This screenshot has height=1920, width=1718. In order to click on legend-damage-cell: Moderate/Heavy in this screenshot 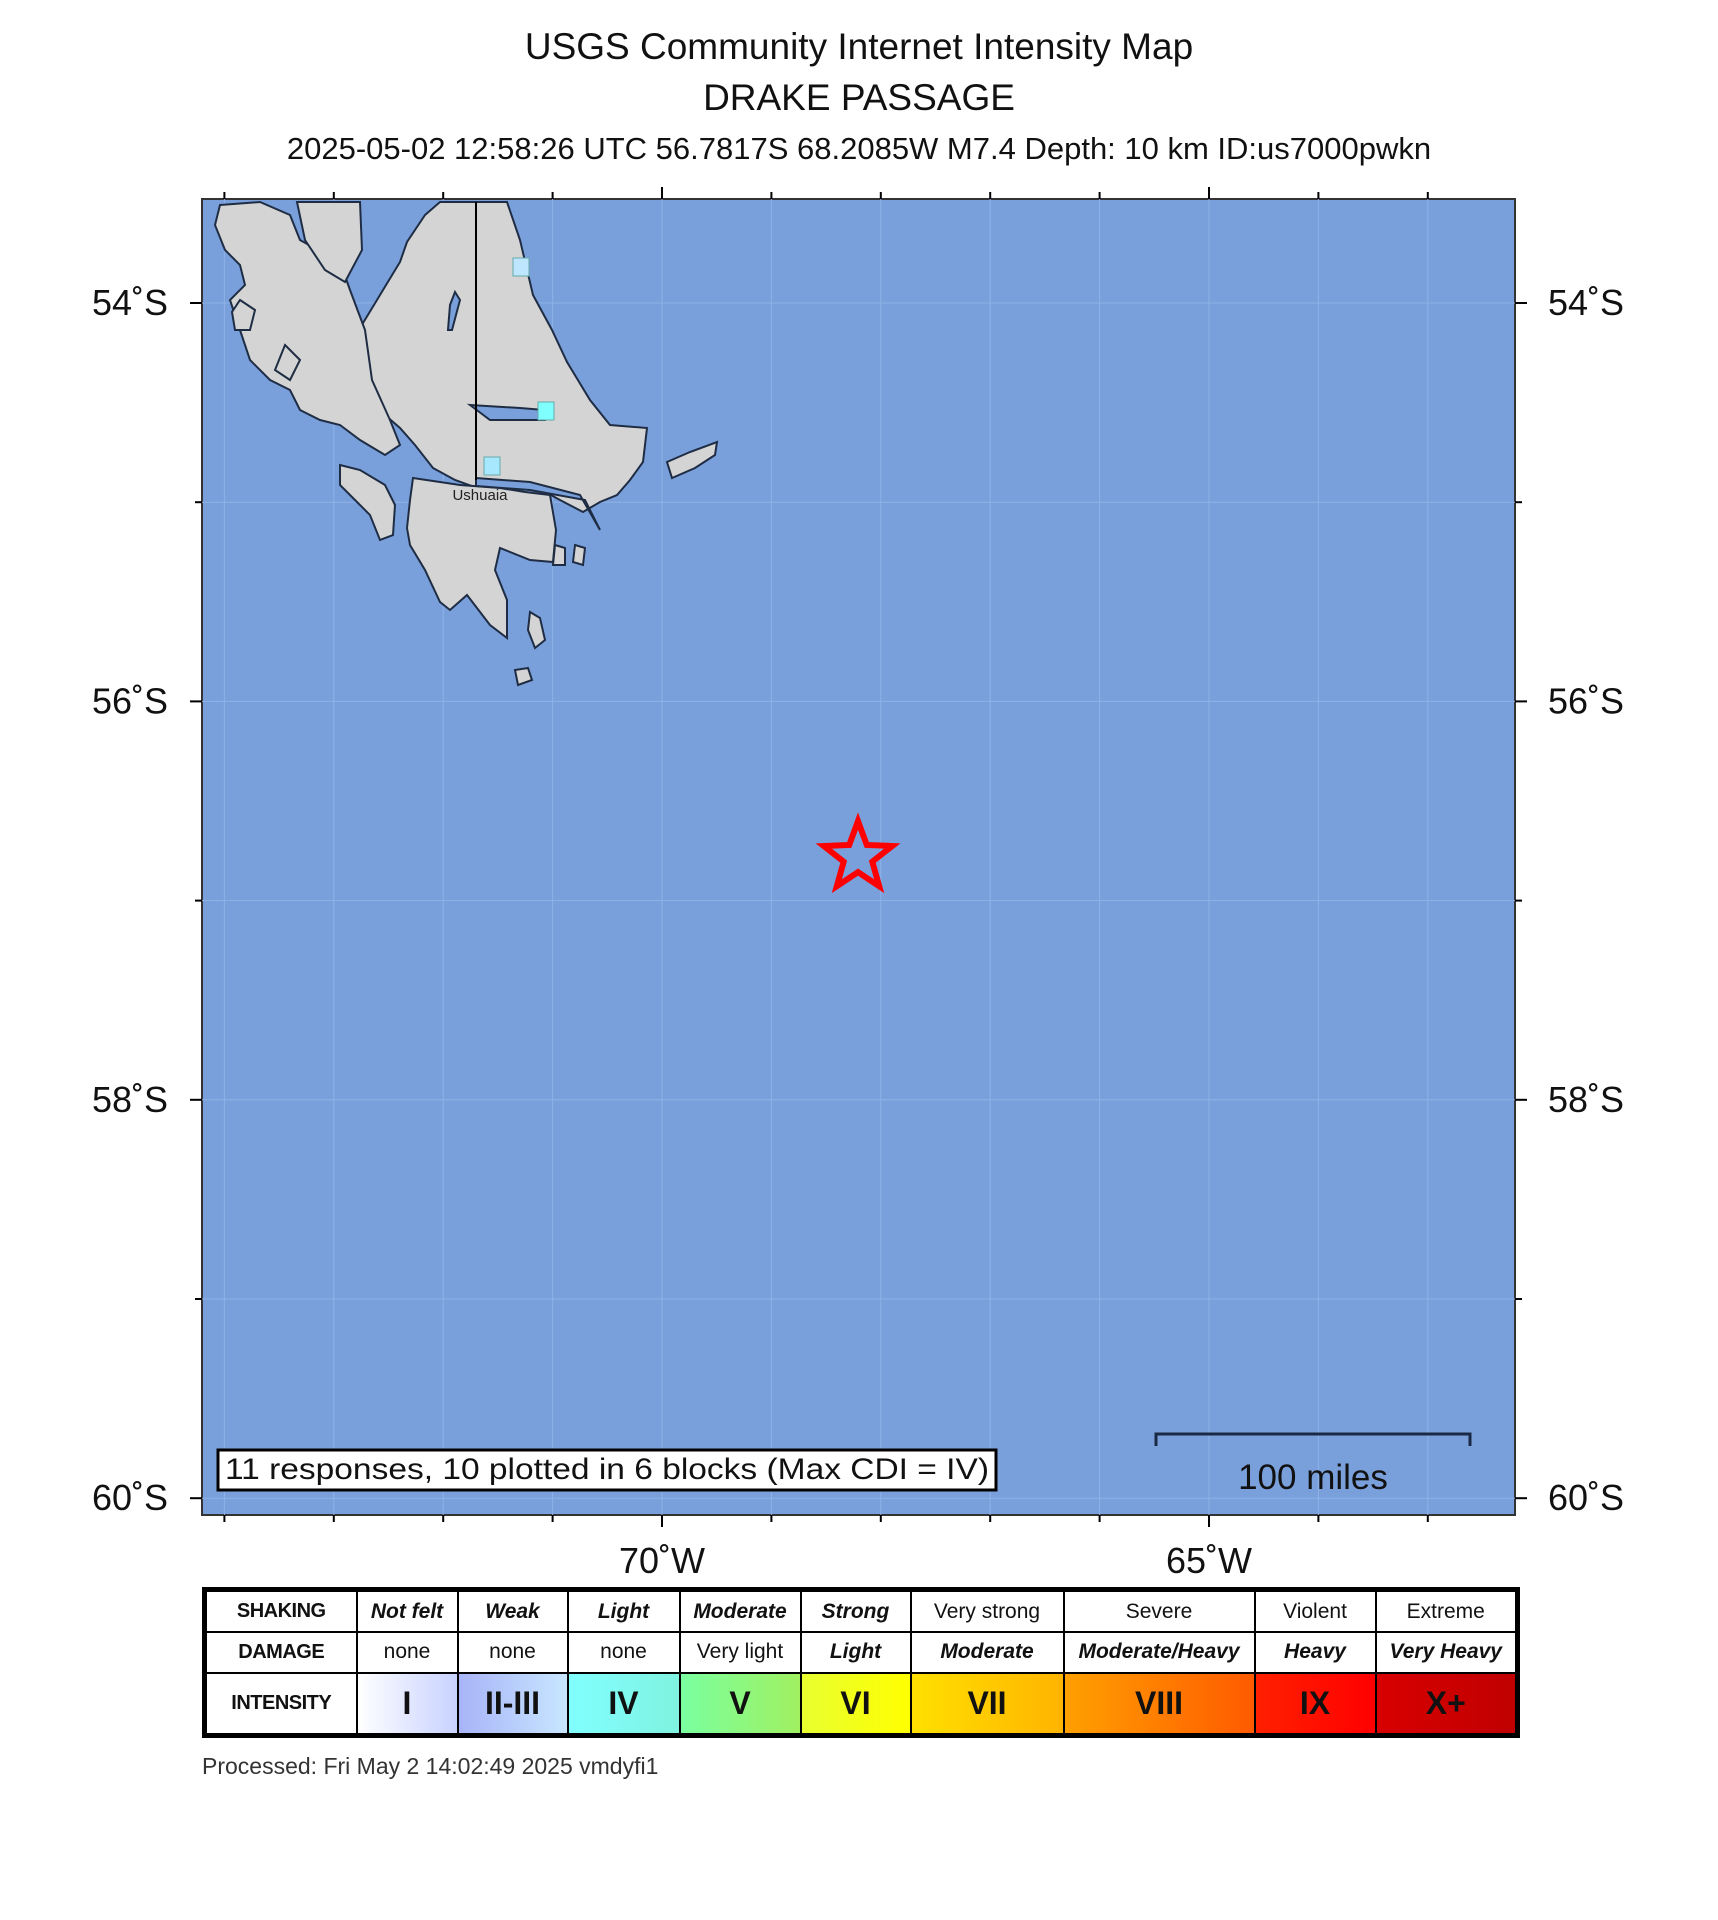, I will do `click(1159, 1652)`.